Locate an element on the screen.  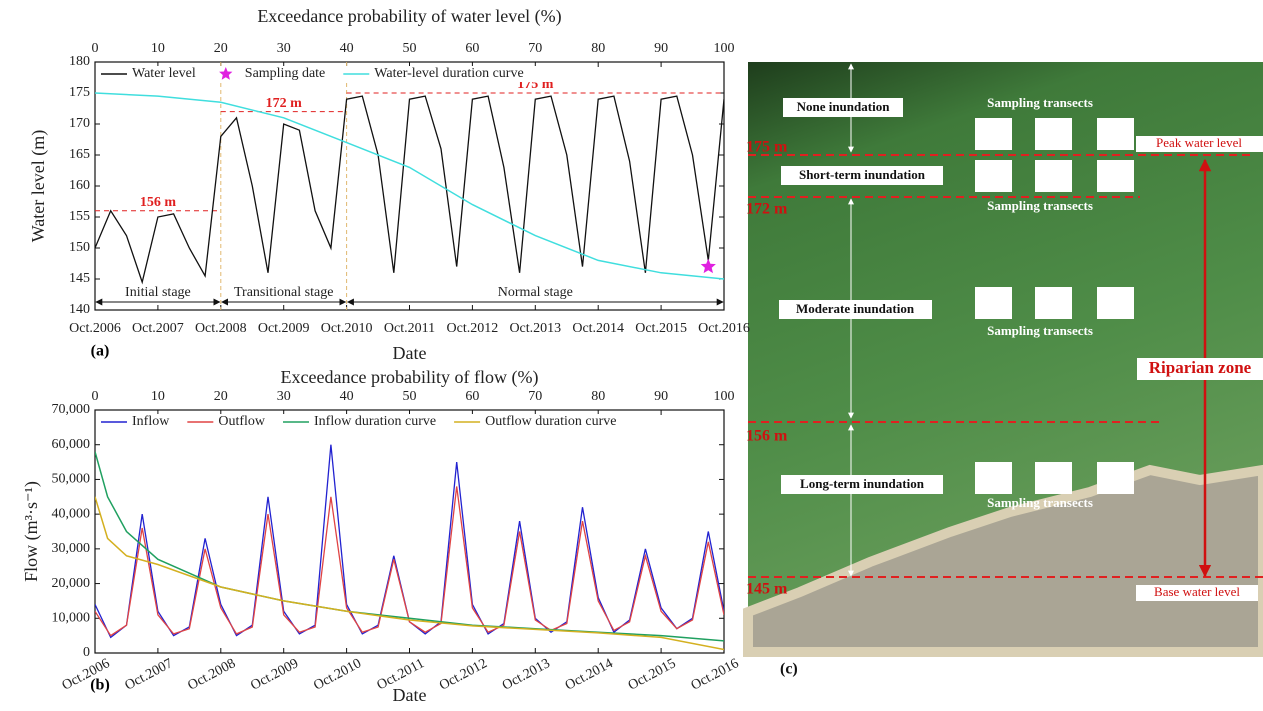
y-tick-label: 60,000 is located at coordinates (71, 444).